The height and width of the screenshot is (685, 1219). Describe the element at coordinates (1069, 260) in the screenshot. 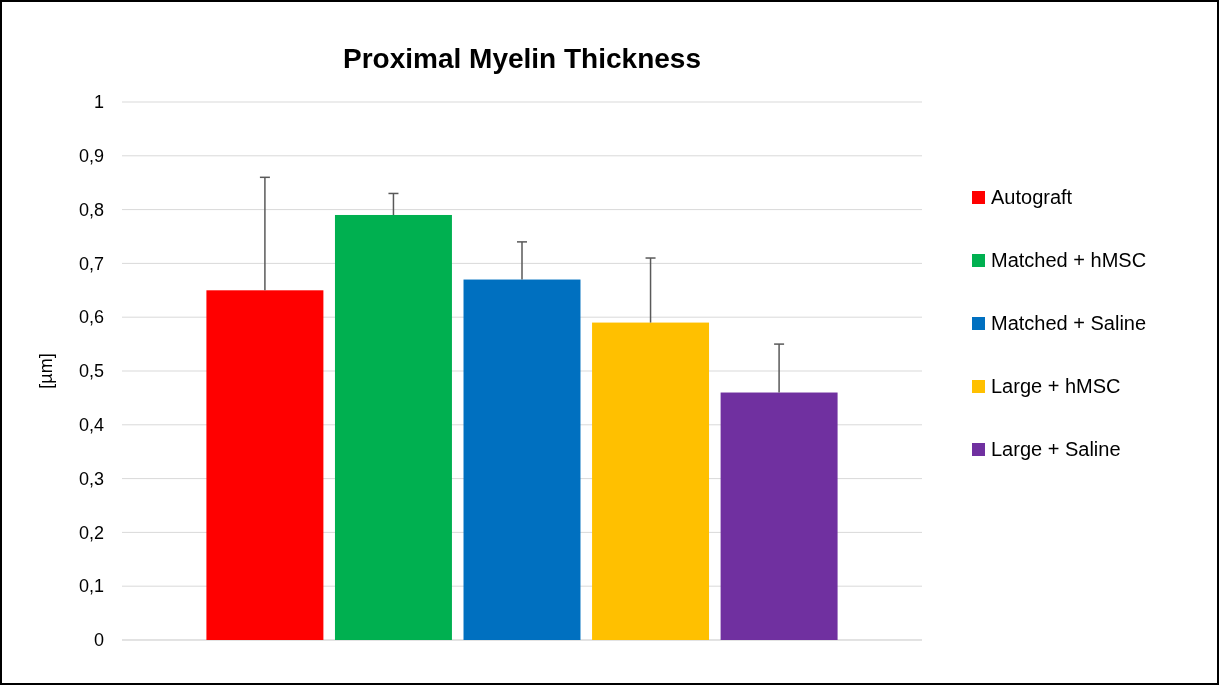

I see `legend-label: Matched + hMSC` at that location.